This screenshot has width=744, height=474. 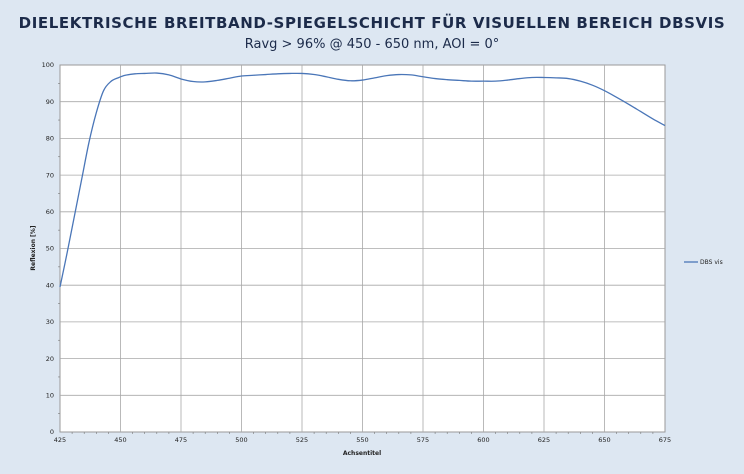 What do you see at coordinates (50, 285) in the screenshot?
I see `y-tick-label-40: 40` at bounding box center [50, 285].